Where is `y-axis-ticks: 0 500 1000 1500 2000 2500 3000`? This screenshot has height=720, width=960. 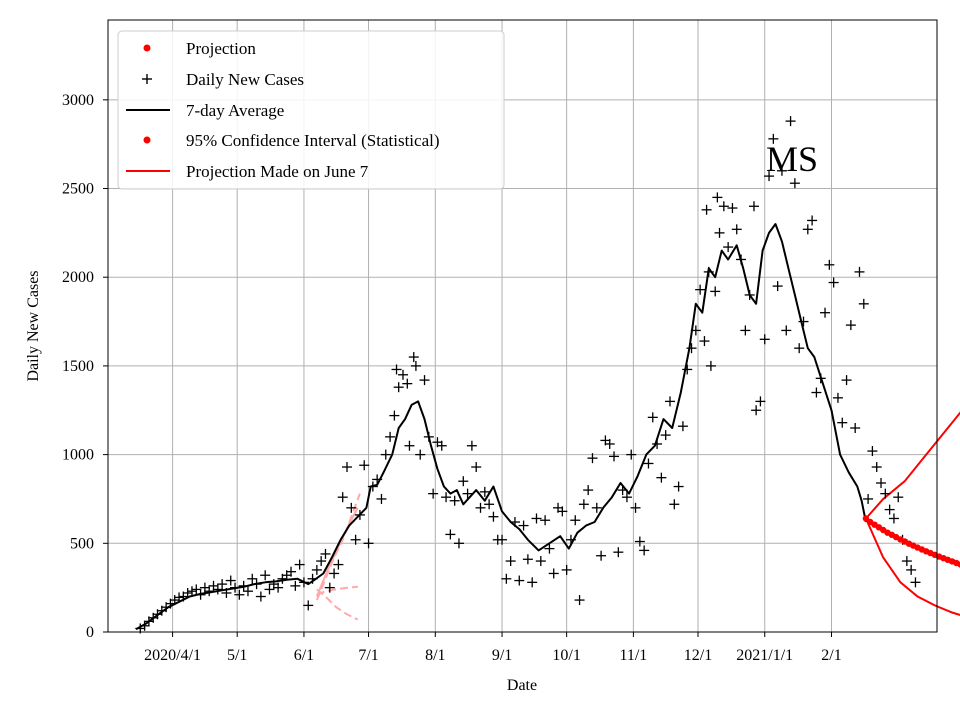 y-axis-ticks: 0 500 1000 1500 2000 2500 3000 is located at coordinates (85, 366).